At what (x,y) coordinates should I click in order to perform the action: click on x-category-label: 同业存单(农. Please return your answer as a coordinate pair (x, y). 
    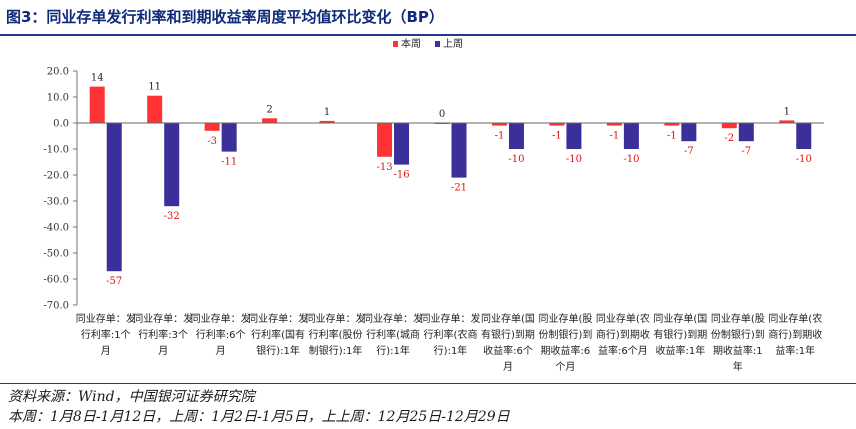
    Looking at the image, I should click on (623, 318).